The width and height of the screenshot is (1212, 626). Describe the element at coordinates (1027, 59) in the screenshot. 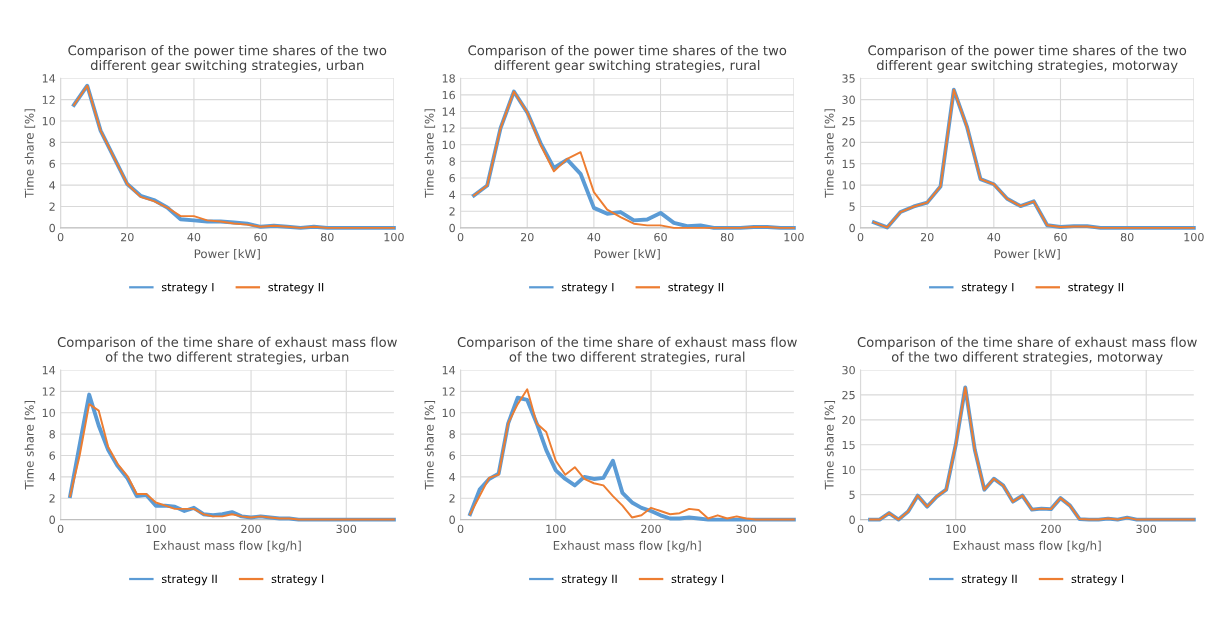

I see `chart-title: Comparison of the power time shares of the two different gear switching strategies, motorway` at that location.